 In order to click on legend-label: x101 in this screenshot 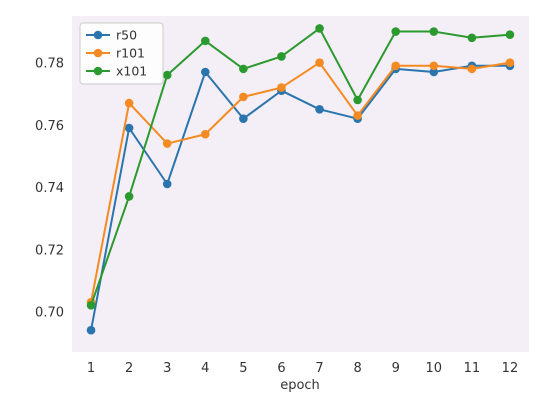, I will do `click(131, 71)`.